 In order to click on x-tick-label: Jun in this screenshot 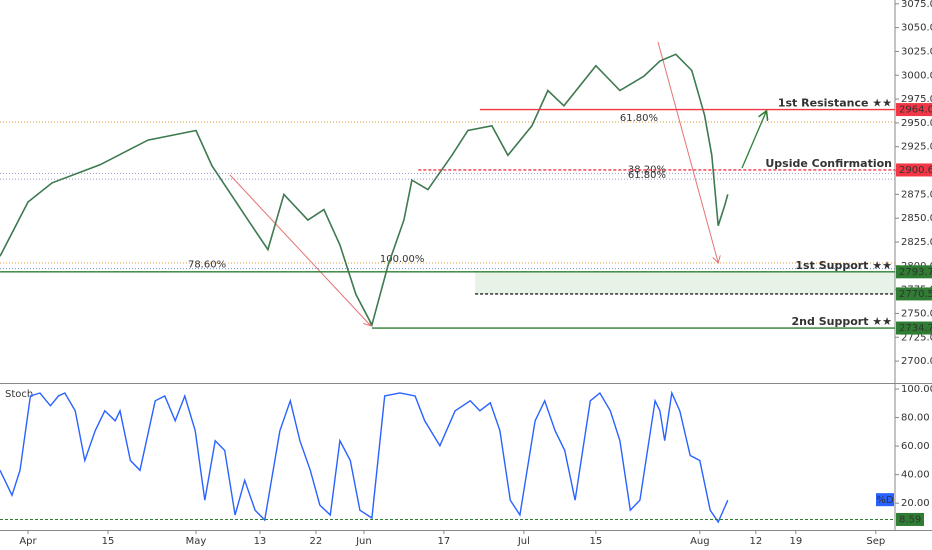, I will do `click(363, 541)`.